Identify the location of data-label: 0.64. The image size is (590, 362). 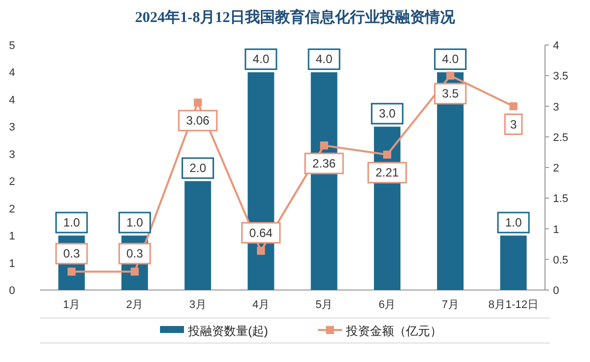
(261, 233).